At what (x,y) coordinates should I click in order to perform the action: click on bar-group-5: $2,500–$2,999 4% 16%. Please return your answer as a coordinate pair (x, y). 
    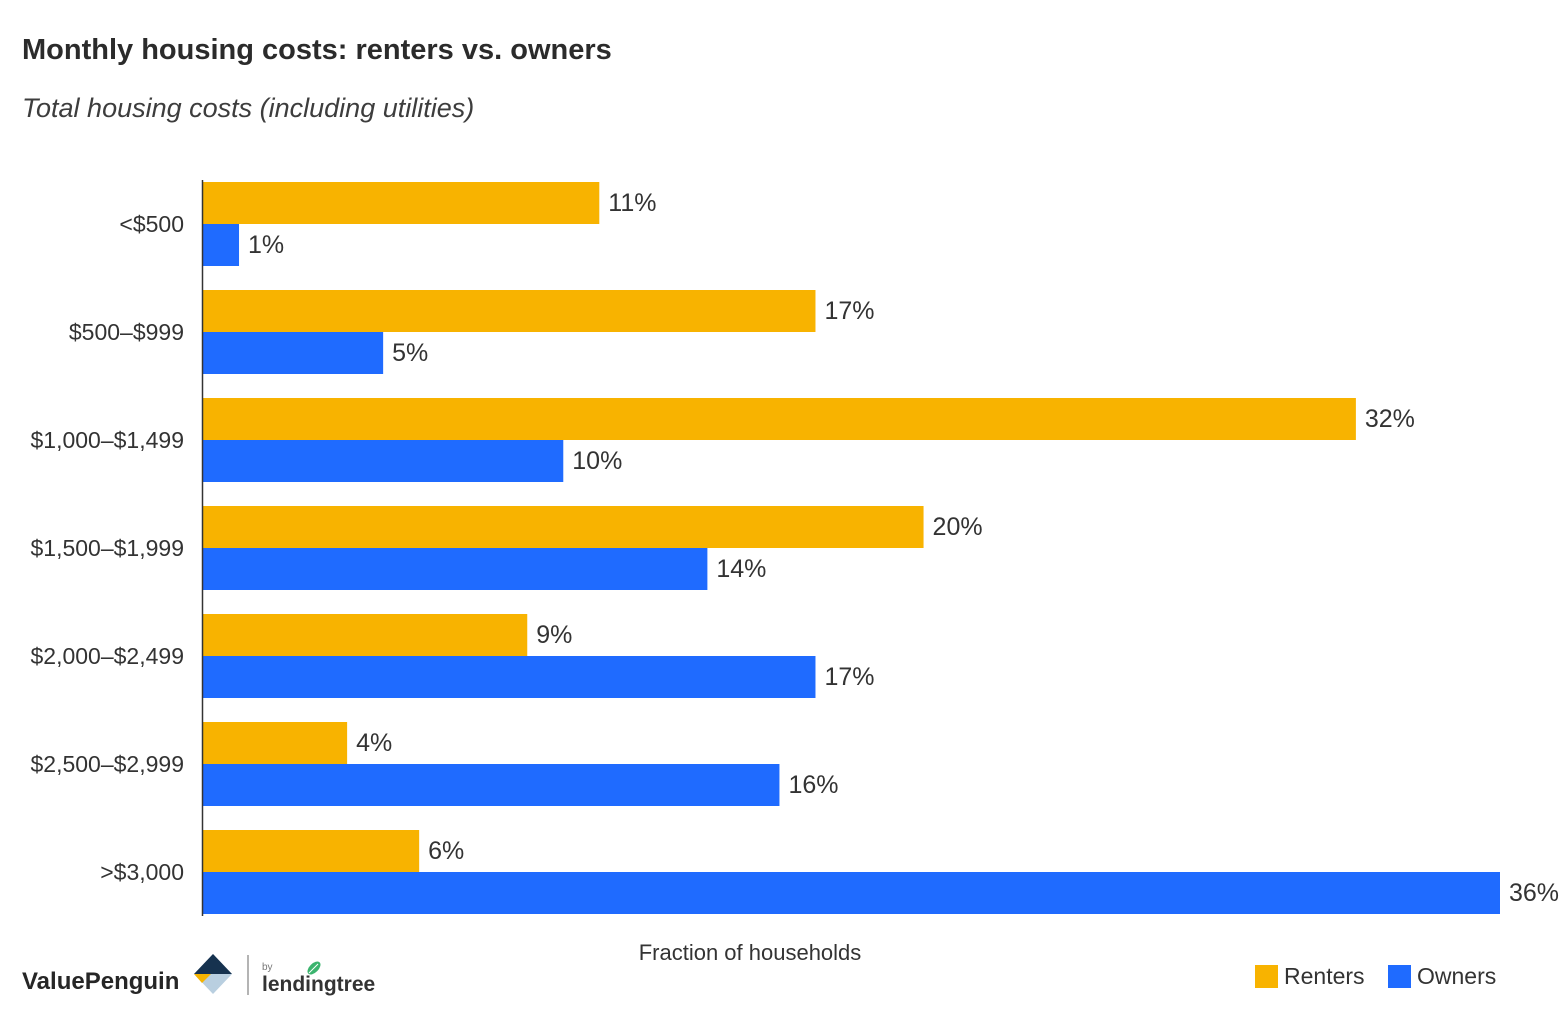
    Looking at the image, I should click on (434, 764).